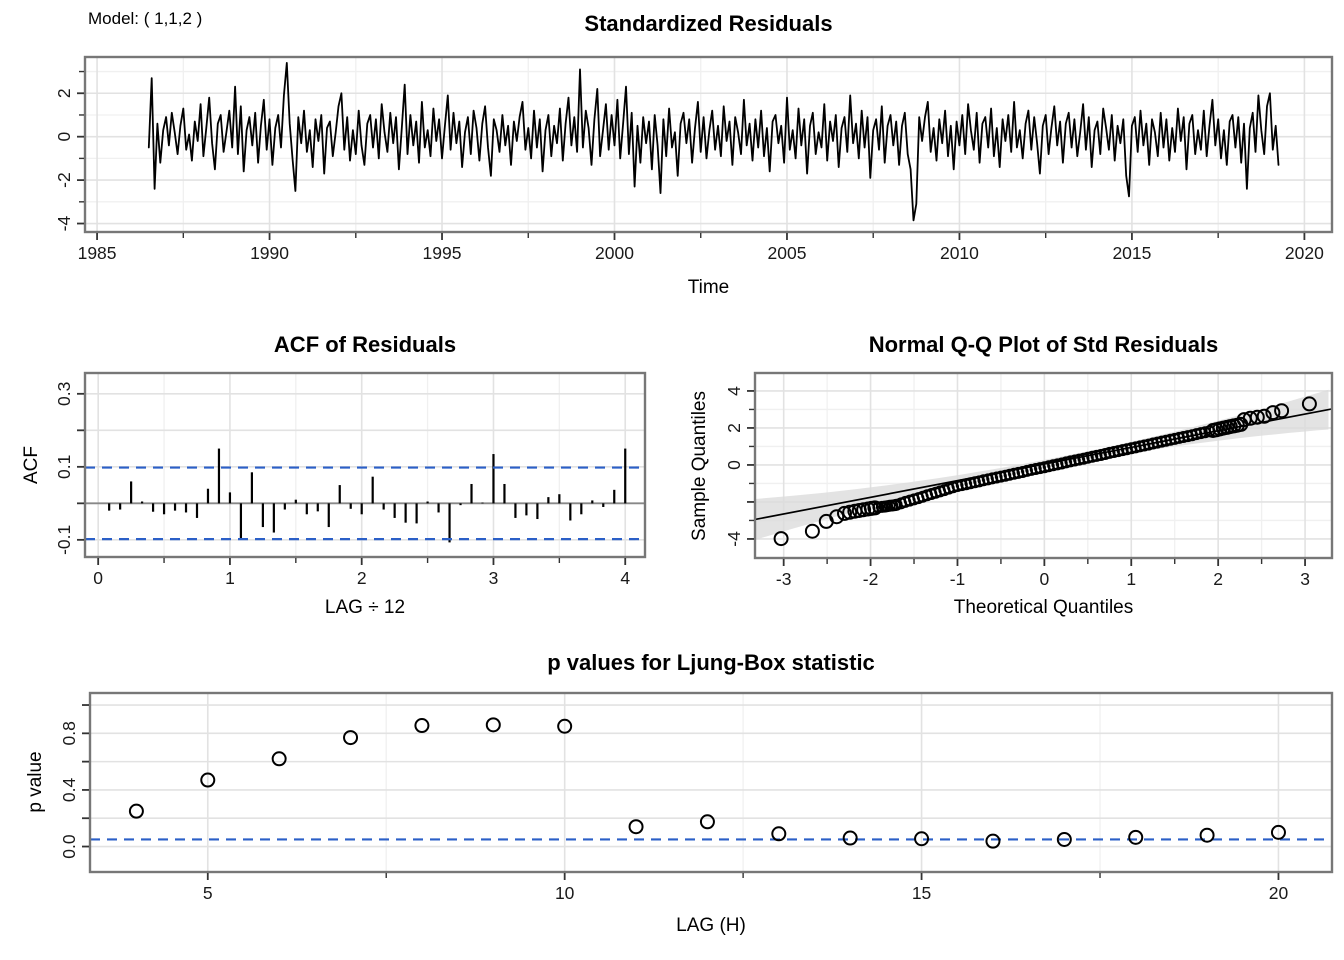  I want to click on qq-y-axis-label: Sample Quantiles, so click(699, 466).